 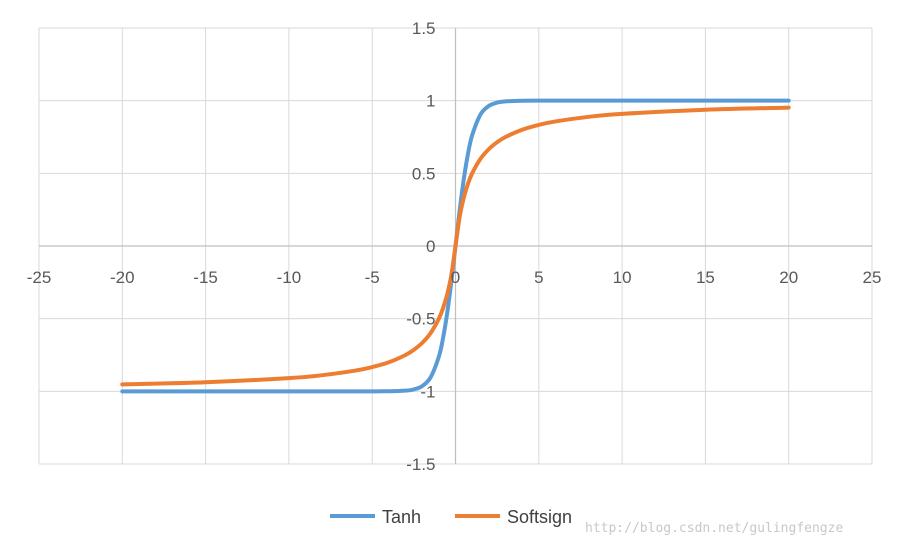 What do you see at coordinates (420, 319) in the screenshot?
I see `y-tick-label: -0.5` at bounding box center [420, 319].